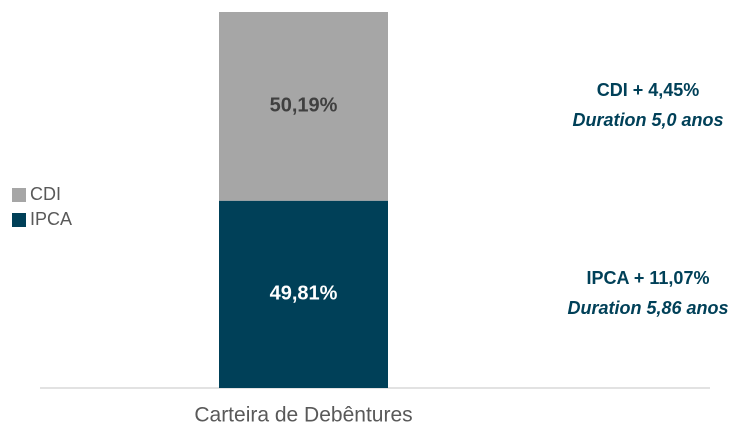 The width and height of the screenshot is (756, 439). Describe the element at coordinates (45, 194) in the screenshot. I see `legend-label: CDI` at that location.